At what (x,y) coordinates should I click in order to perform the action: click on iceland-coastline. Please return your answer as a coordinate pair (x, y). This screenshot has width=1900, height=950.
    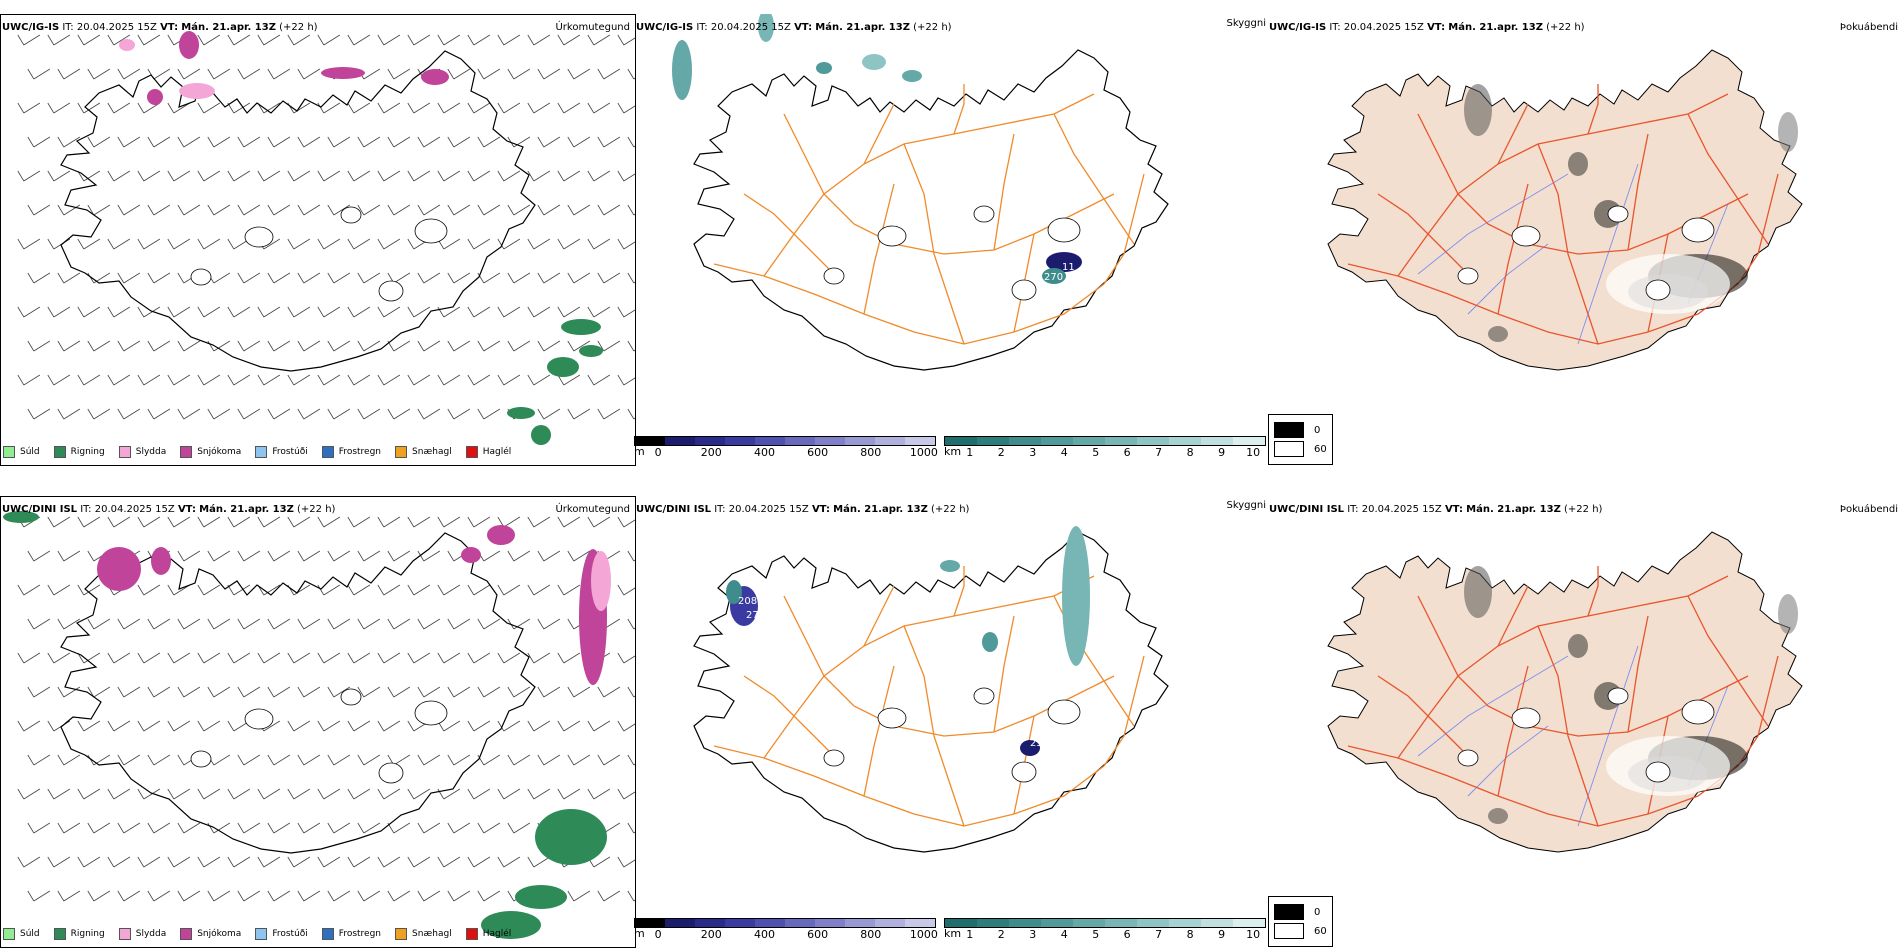
    Looking at the image, I should click on (931, 692).